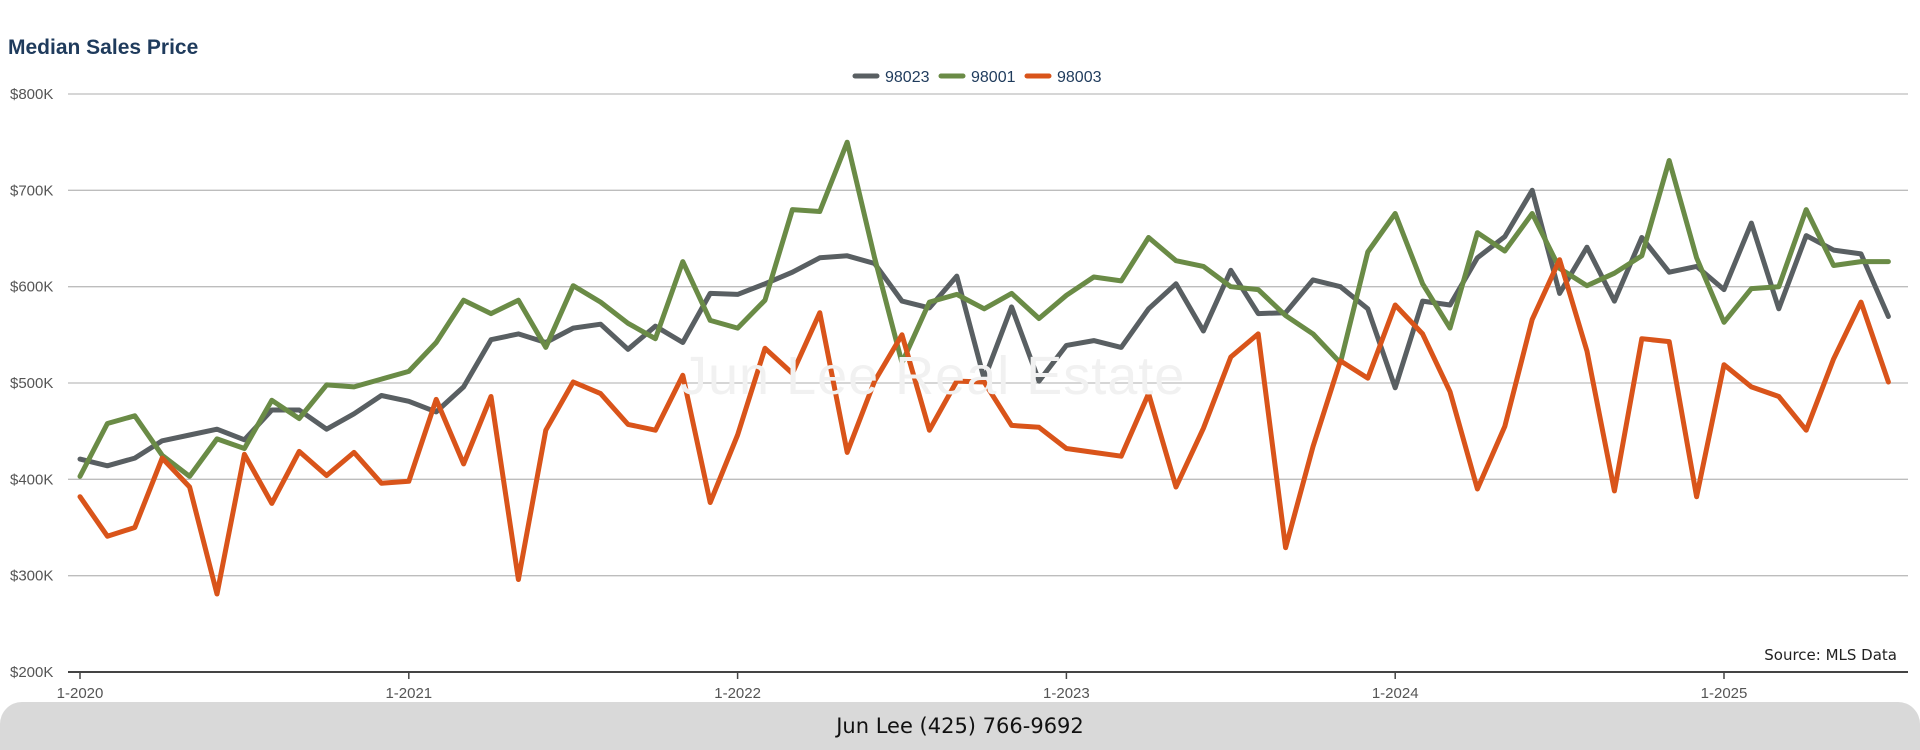  I want to click on y-tick-label: $700K, so click(31, 190).